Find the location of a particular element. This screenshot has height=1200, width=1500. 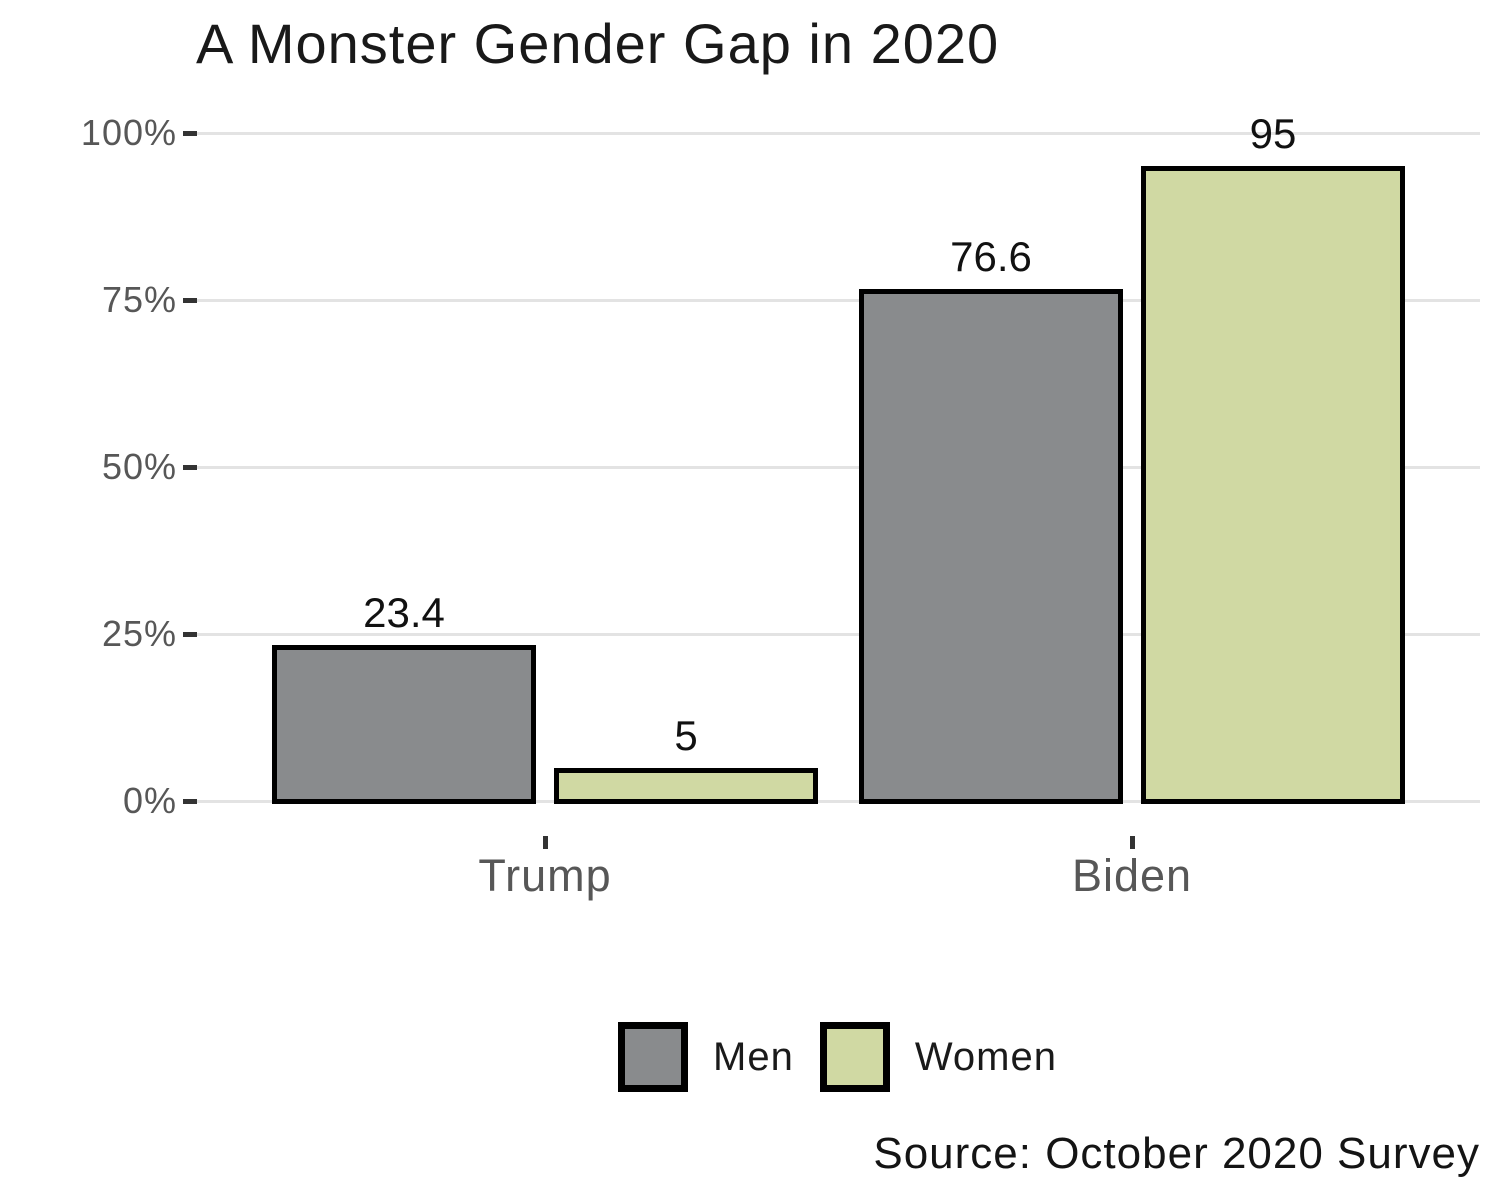

x-axis-label-biden: Biden is located at coordinates (1132, 875).